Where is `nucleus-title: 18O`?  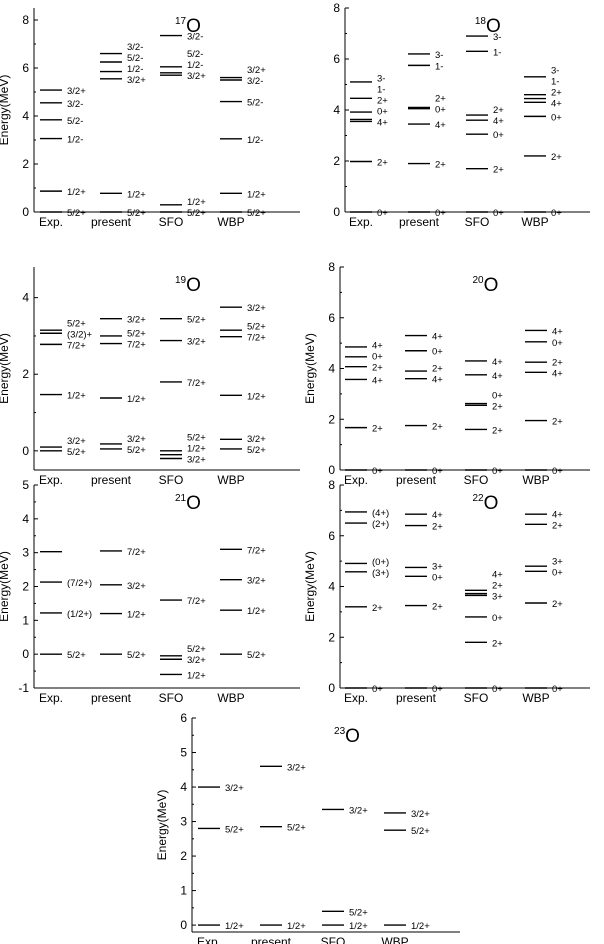
nucleus-title: 18O is located at coordinates (488, 26).